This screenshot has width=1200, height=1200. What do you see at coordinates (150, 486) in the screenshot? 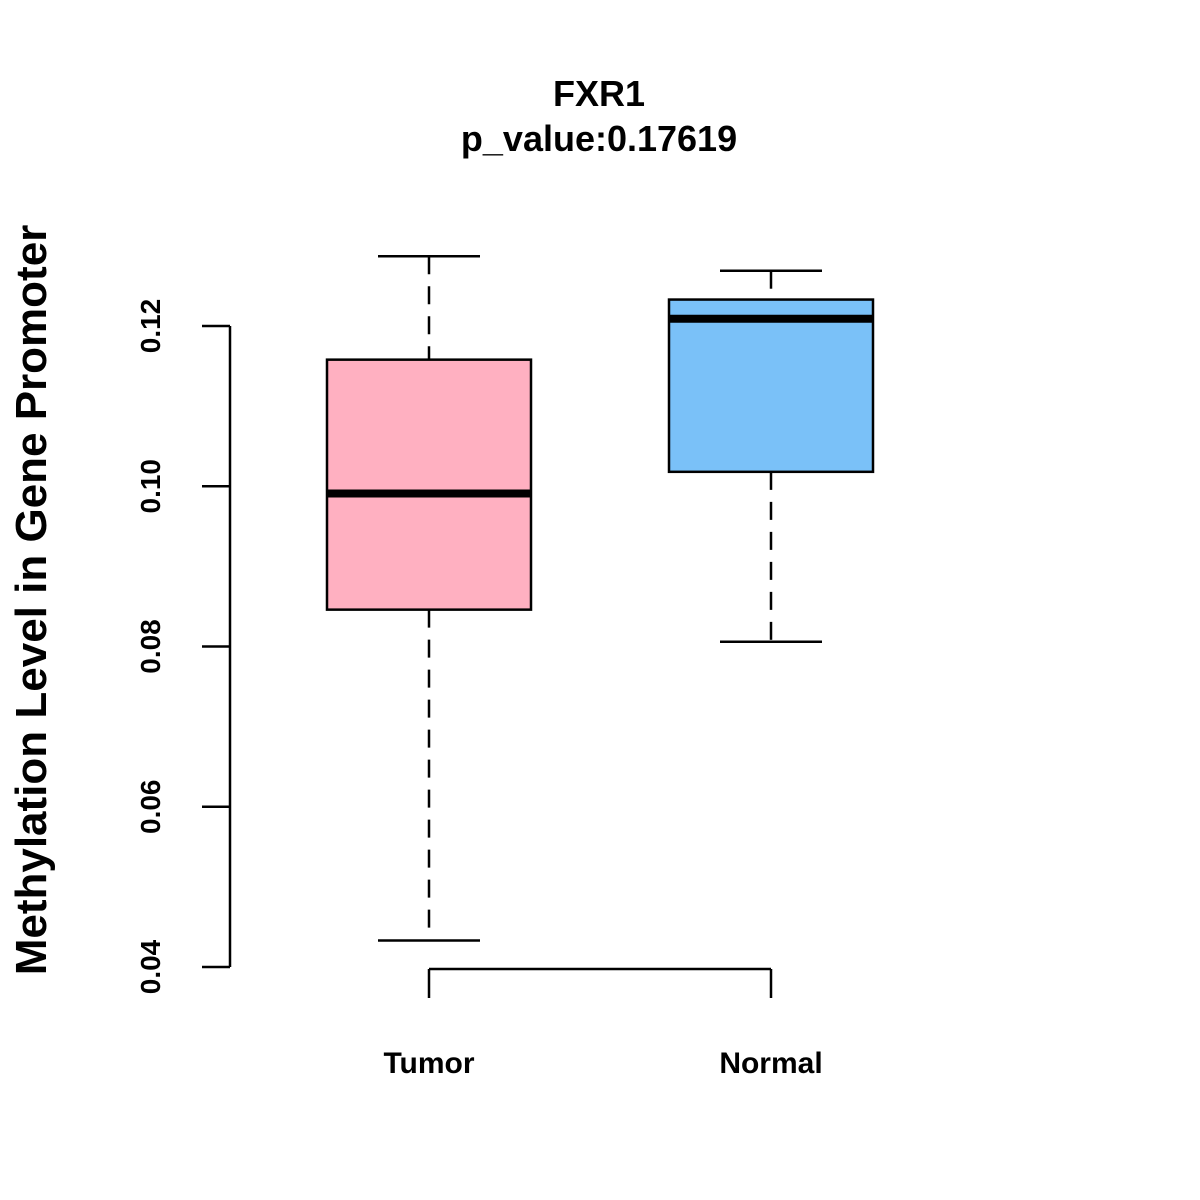
I see `y-tick-label: 0.10` at bounding box center [150, 486].